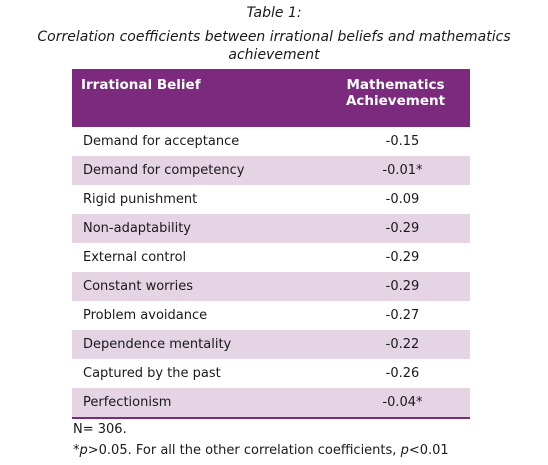  I want to click on correlation-cell: -0.15, so click(402, 141).